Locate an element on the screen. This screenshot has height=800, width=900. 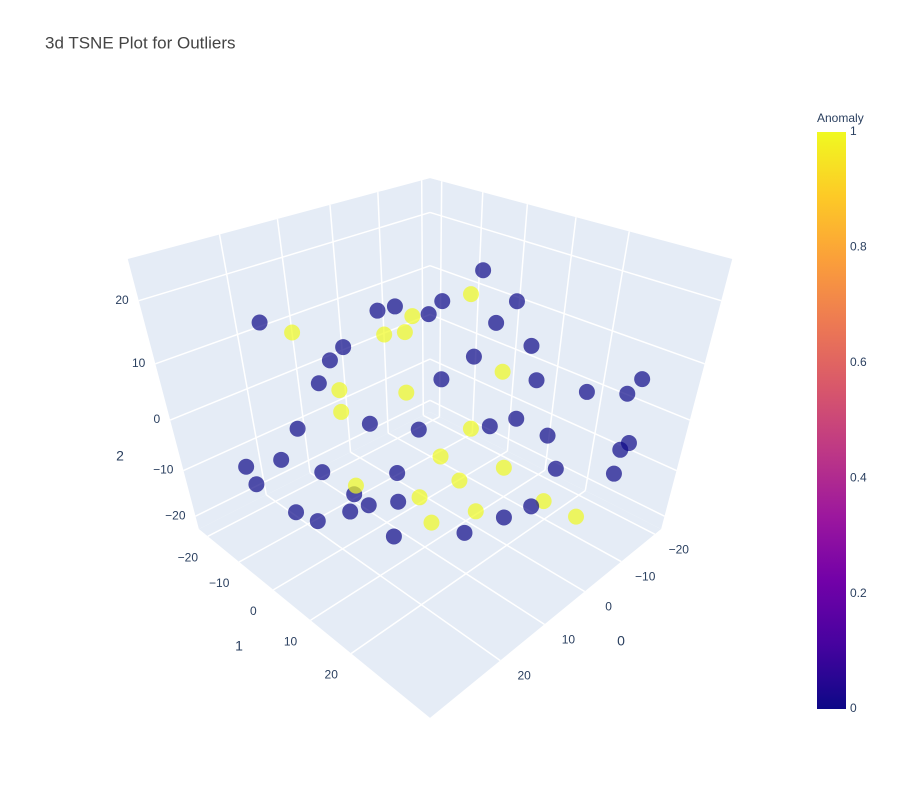
chart-title: 3d TSNE Plot for Outliers is located at coordinates (140, 42).